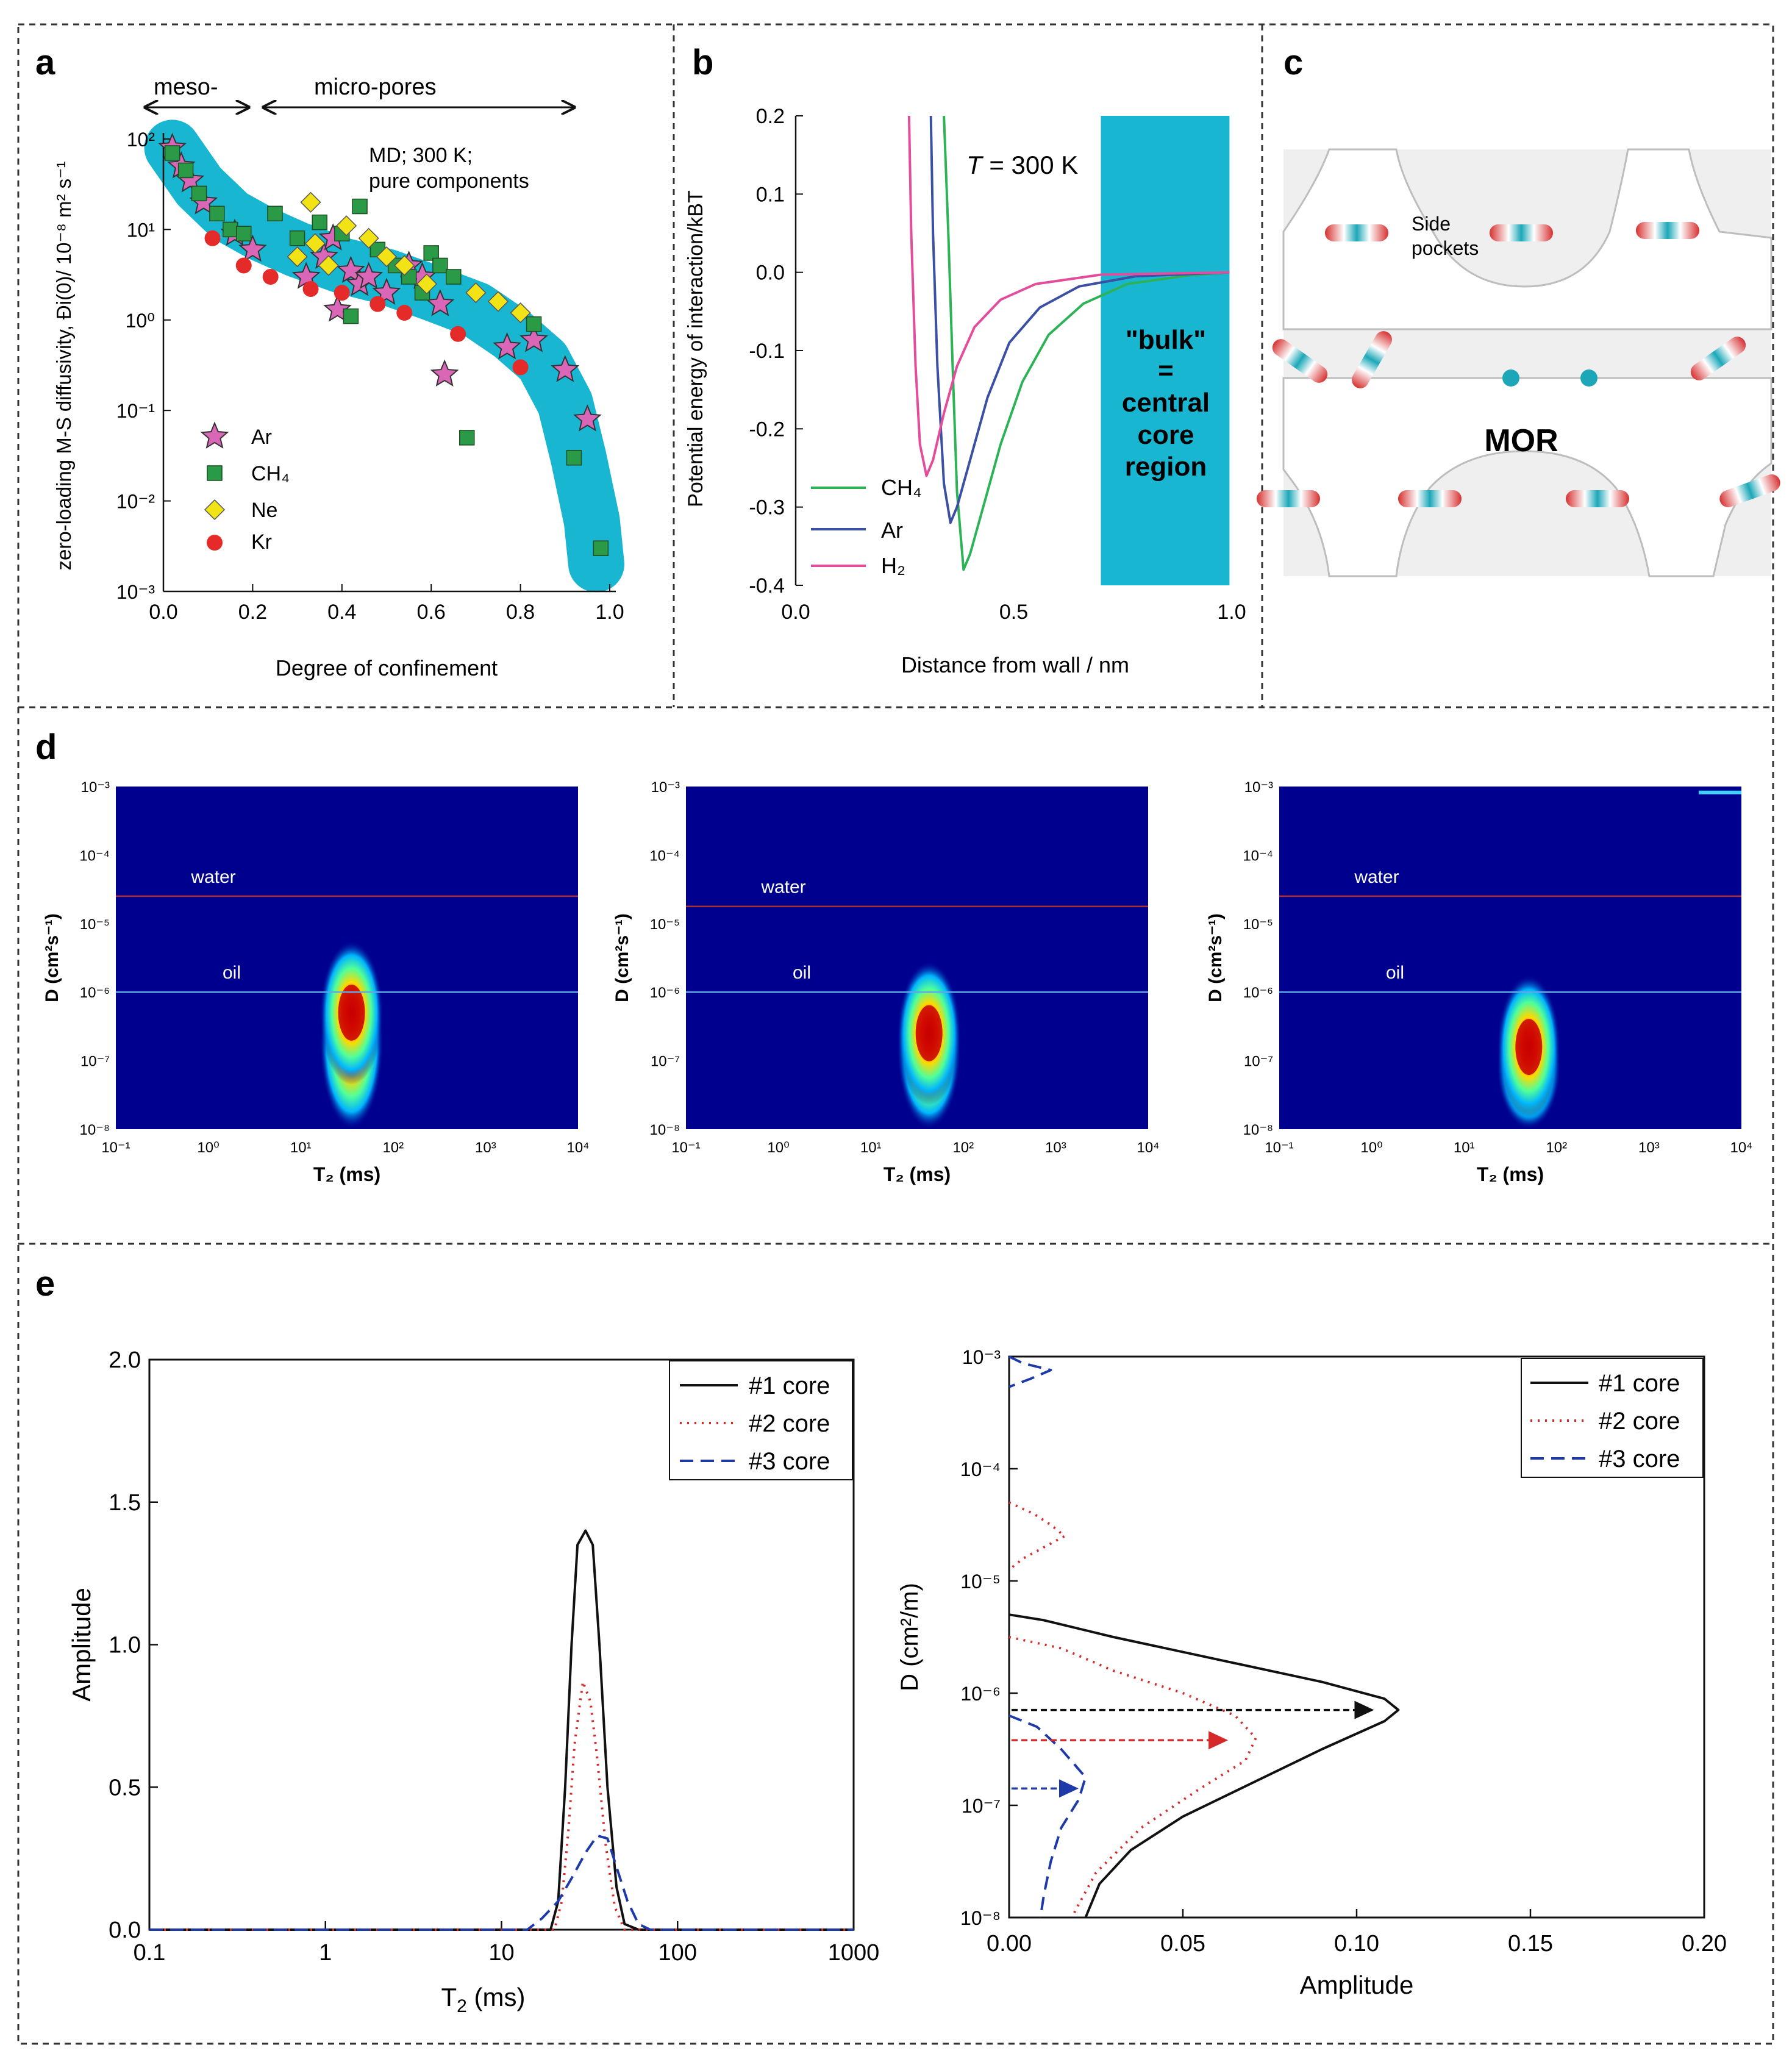 This screenshot has width=1792, height=2062. What do you see at coordinates (163, 612) in the screenshot?
I see `a-x-tick-label: 0.0` at bounding box center [163, 612].